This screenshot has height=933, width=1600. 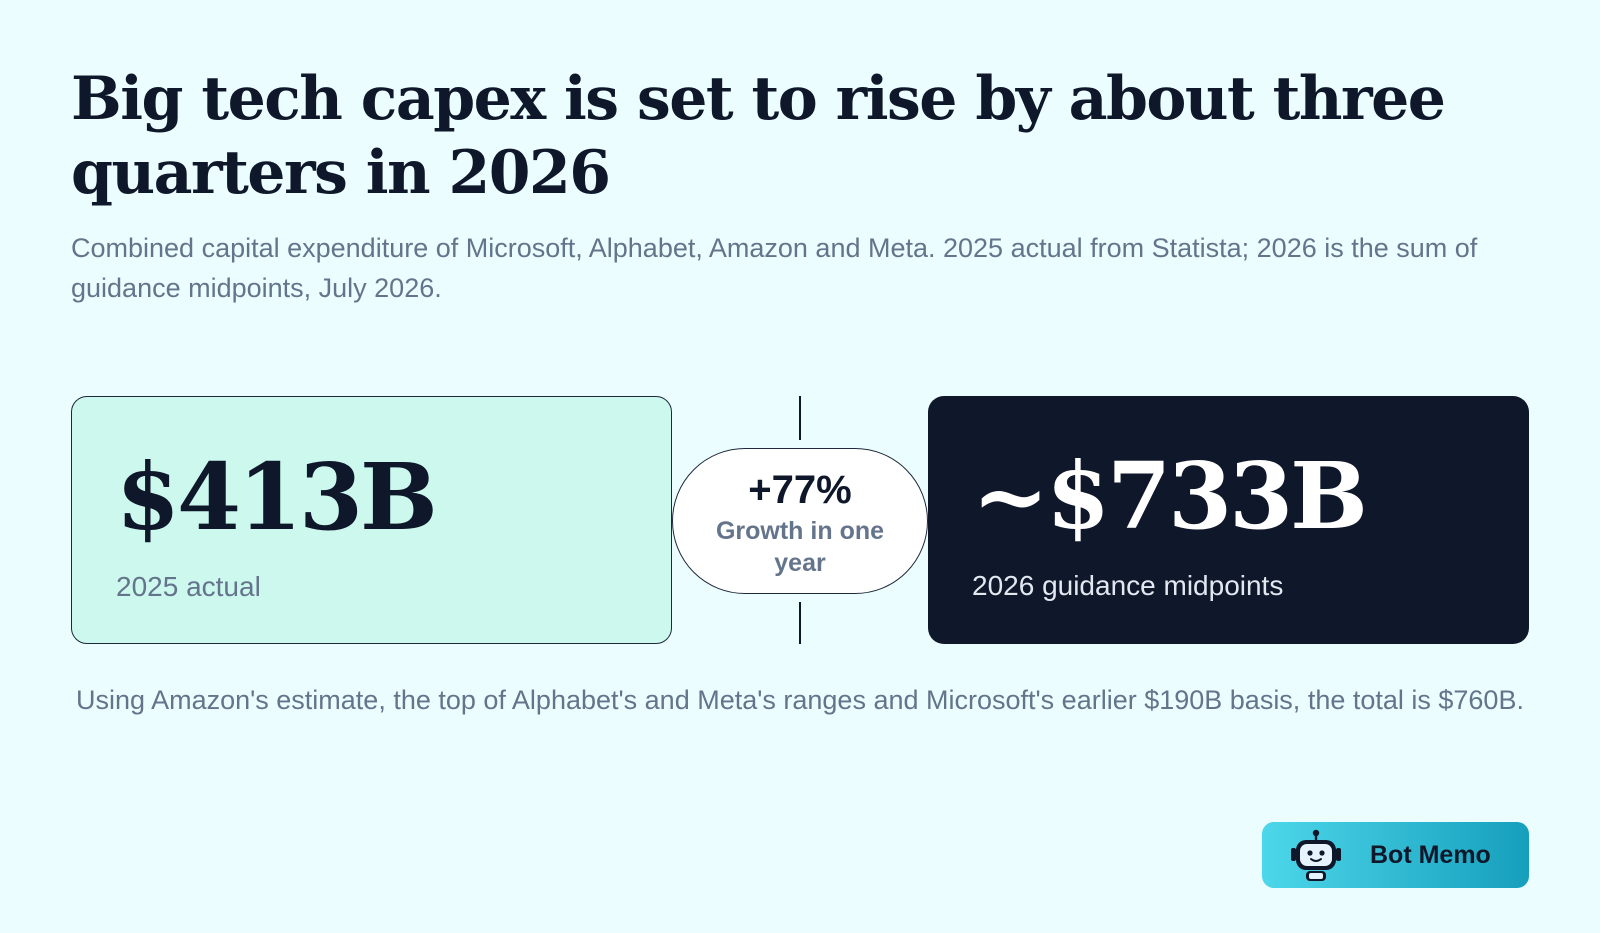 What do you see at coordinates (800, 623) in the screenshot?
I see `connector-line-bottom` at bounding box center [800, 623].